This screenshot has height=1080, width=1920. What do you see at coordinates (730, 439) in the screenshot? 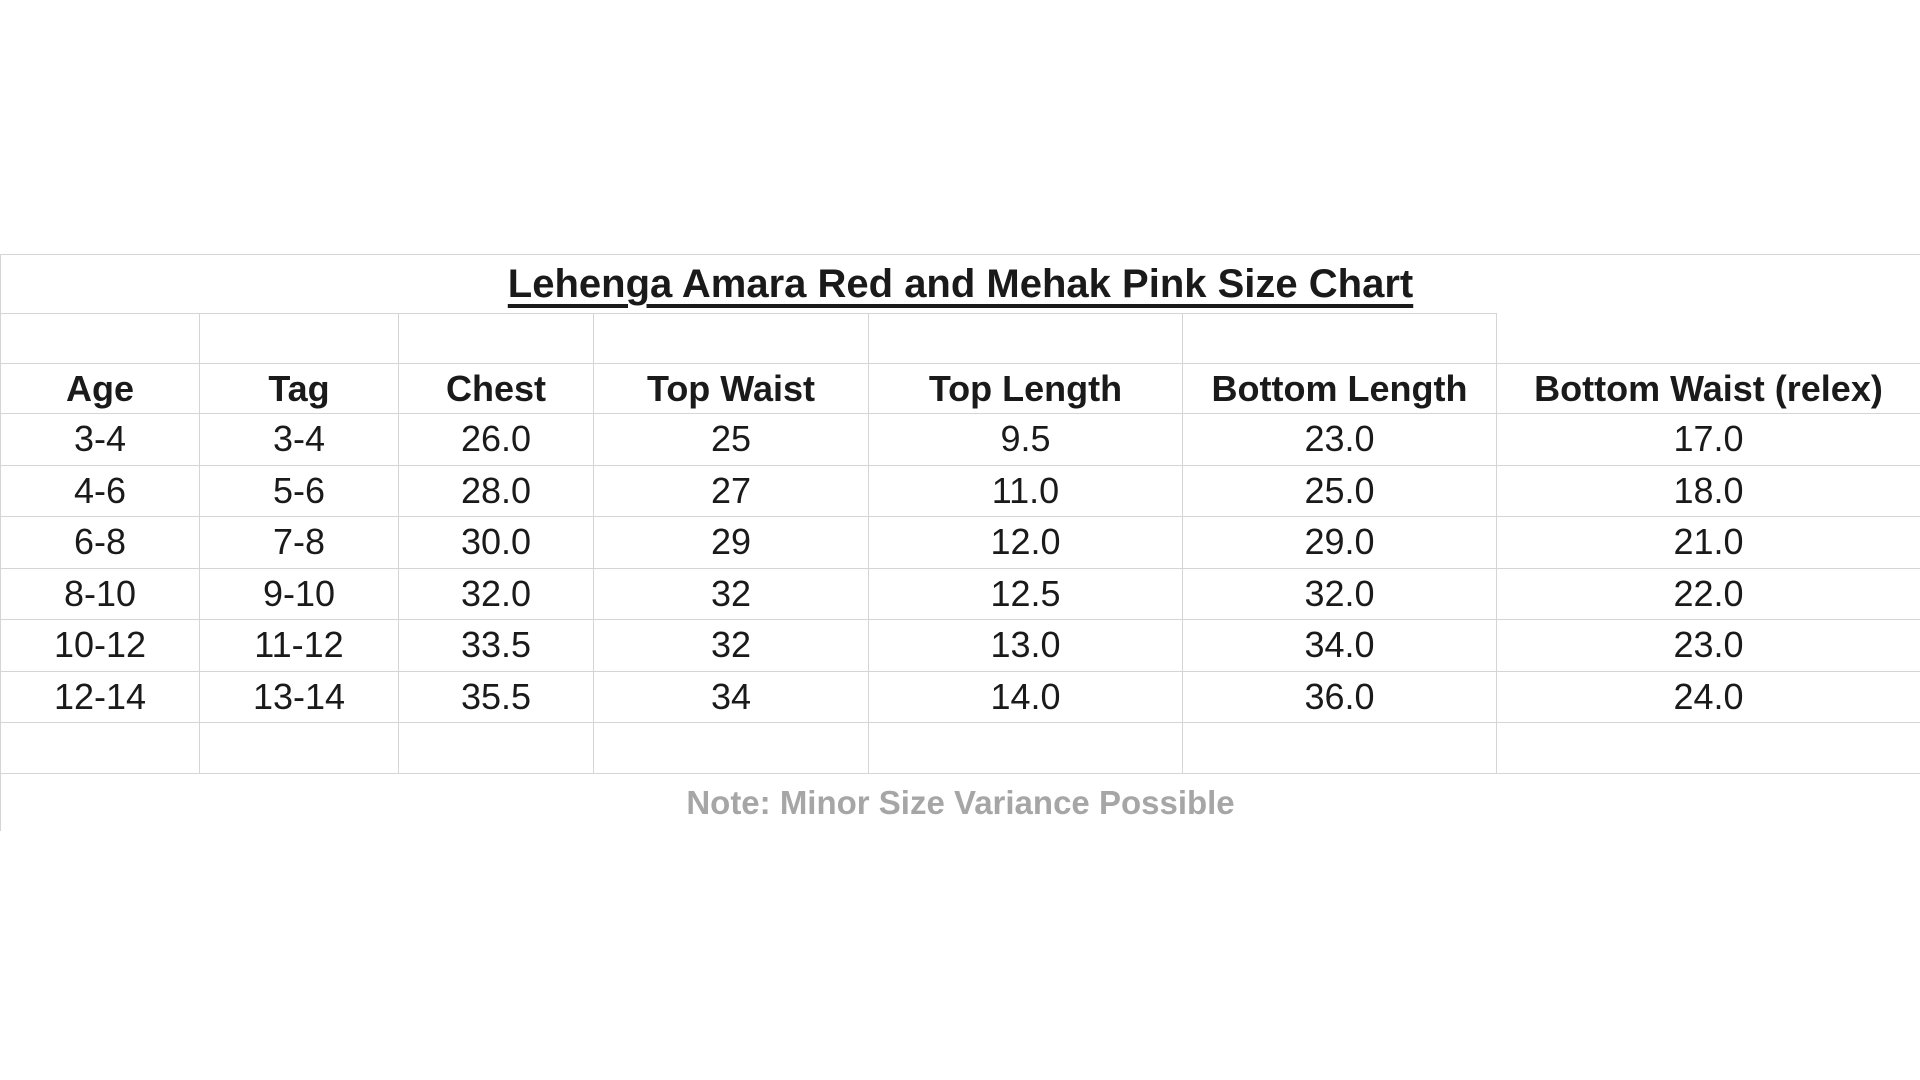
I see `table-cell: 25` at bounding box center [730, 439].